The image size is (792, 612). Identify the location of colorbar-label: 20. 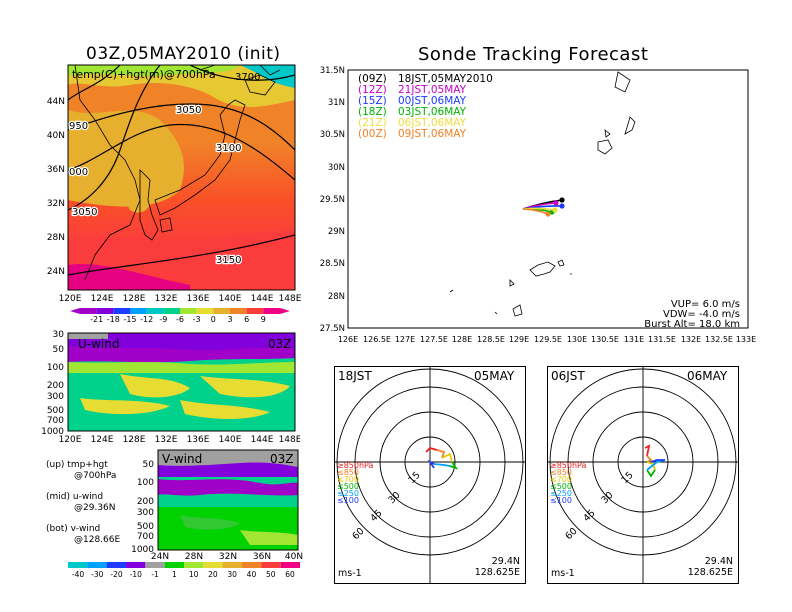
(213, 574).